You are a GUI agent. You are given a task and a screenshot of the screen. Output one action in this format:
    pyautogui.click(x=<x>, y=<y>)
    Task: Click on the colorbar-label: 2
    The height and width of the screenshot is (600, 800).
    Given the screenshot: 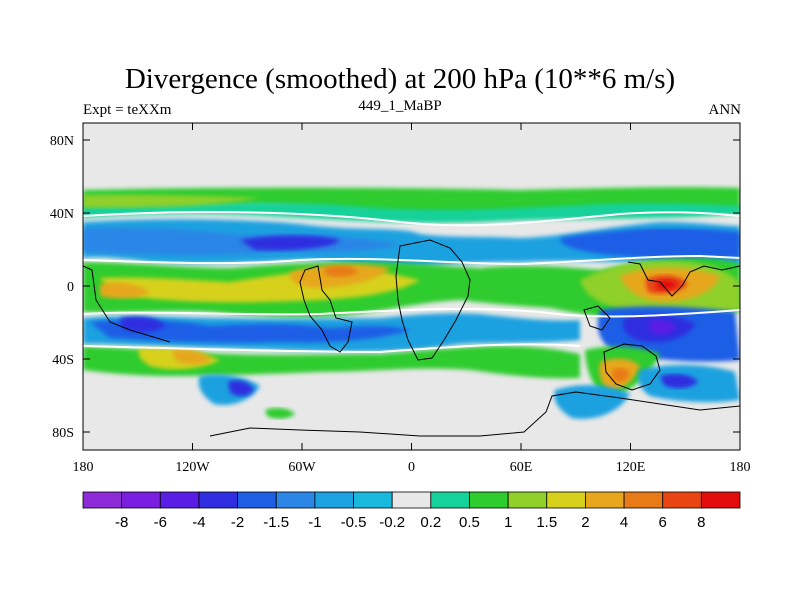 What is the action you would take?
    pyautogui.click(x=585, y=522)
    